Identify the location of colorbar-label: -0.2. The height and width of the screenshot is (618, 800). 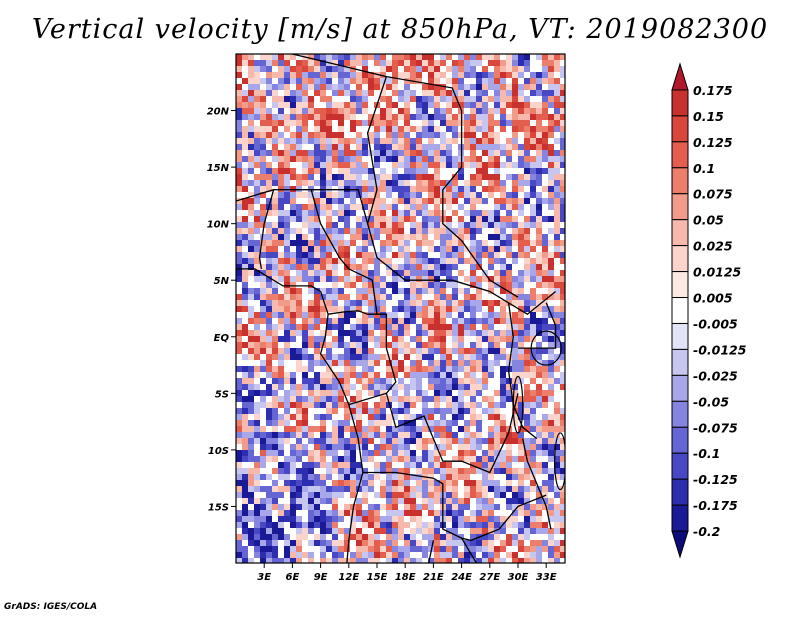
(706, 531).